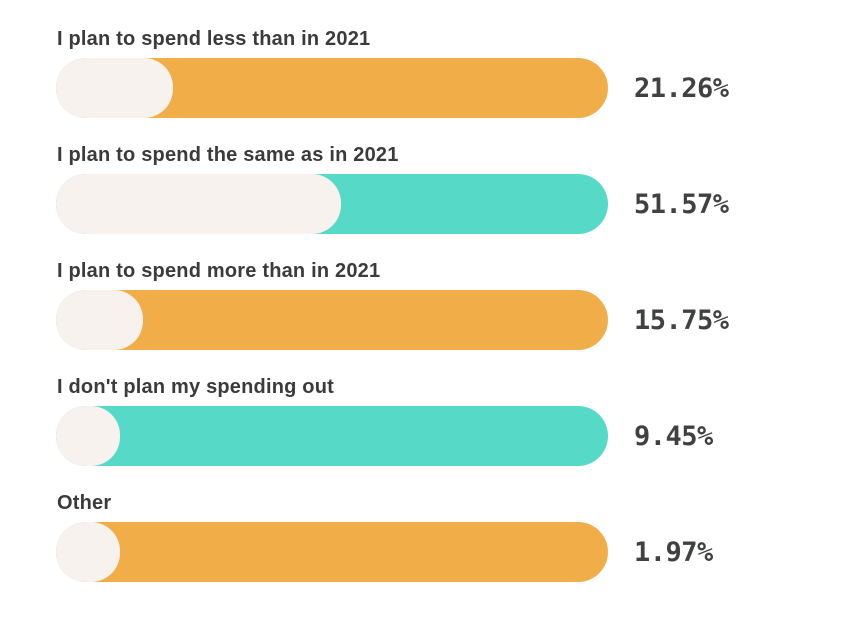 This screenshot has height=619, width=849. I want to click on bar-value: 9.45%, so click(673, 436).